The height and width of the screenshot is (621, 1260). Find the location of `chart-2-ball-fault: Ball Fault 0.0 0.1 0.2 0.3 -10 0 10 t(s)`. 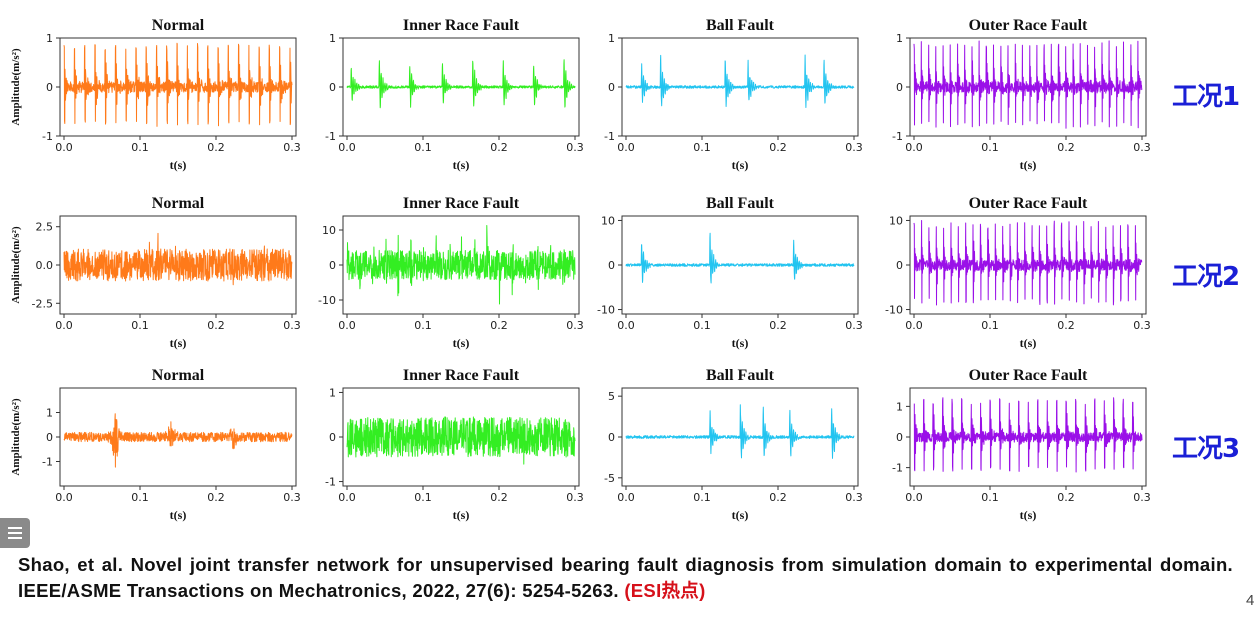

chart-2-ball-fault: Ball Fault 0.0 0.1 0.2 0.3 -10 0 10 t(s) is located at coordinates (730, 272).